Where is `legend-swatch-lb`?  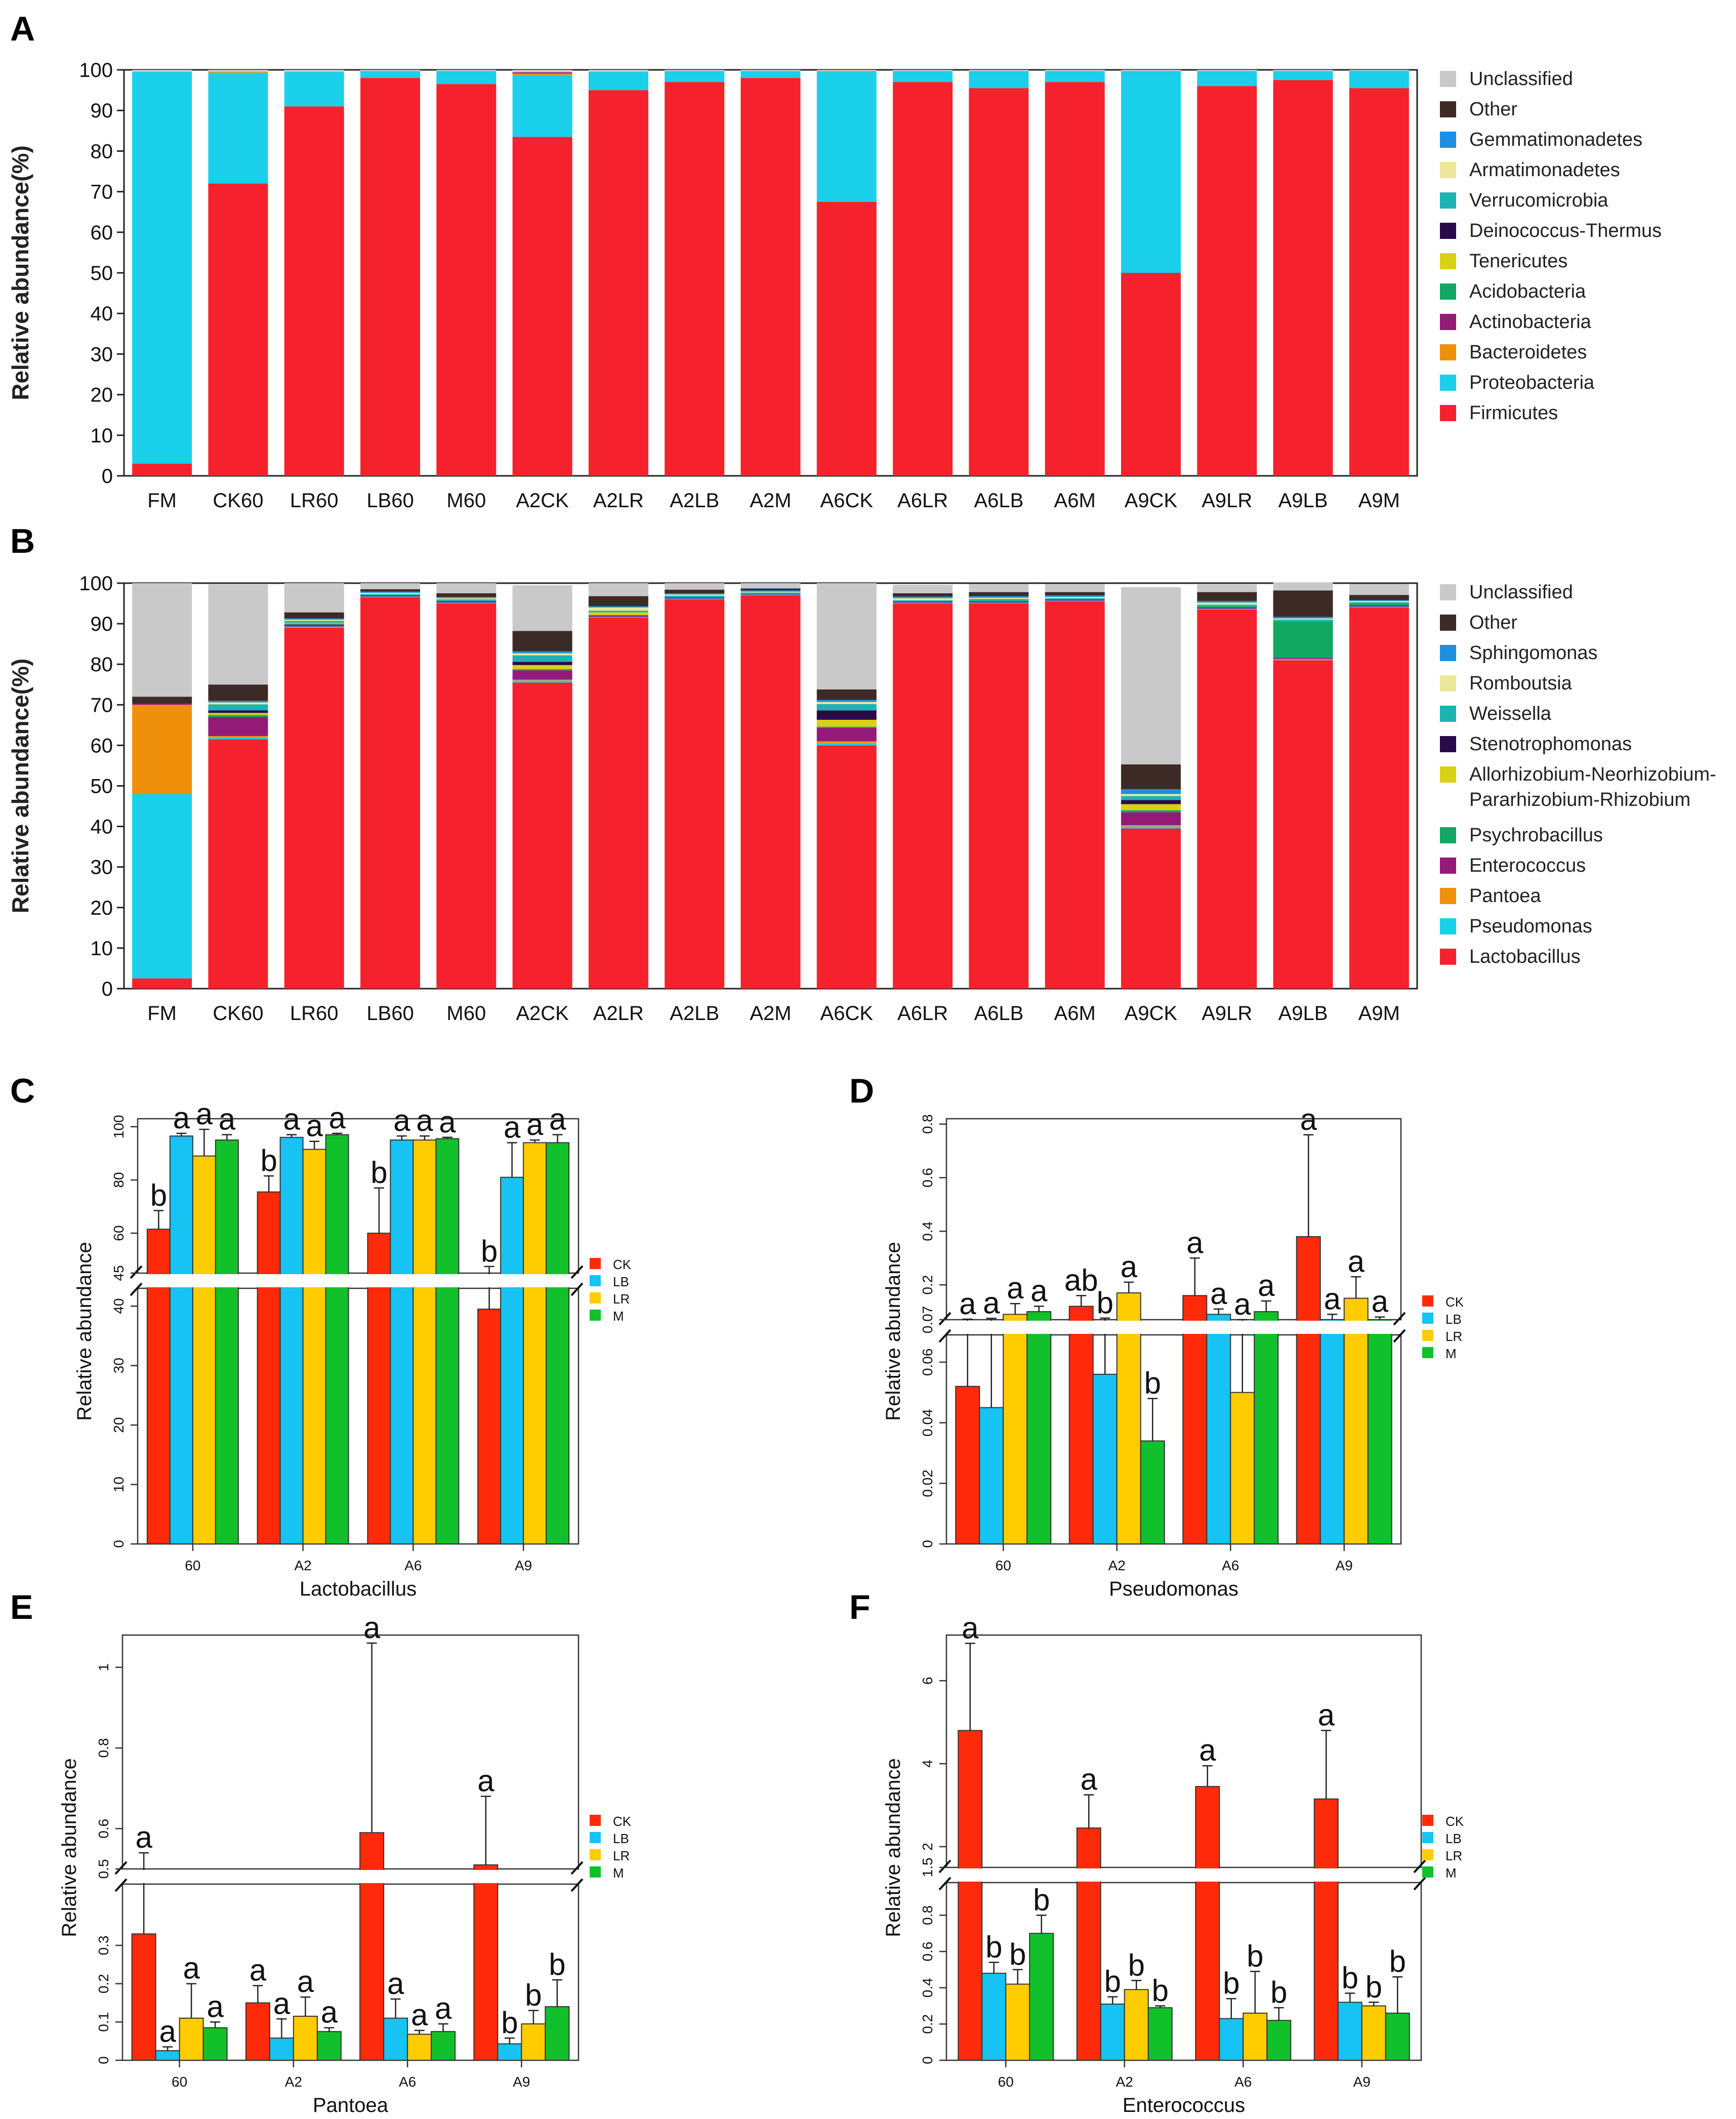
legend-swatch-lb is located at coordinates (1427, 1837).